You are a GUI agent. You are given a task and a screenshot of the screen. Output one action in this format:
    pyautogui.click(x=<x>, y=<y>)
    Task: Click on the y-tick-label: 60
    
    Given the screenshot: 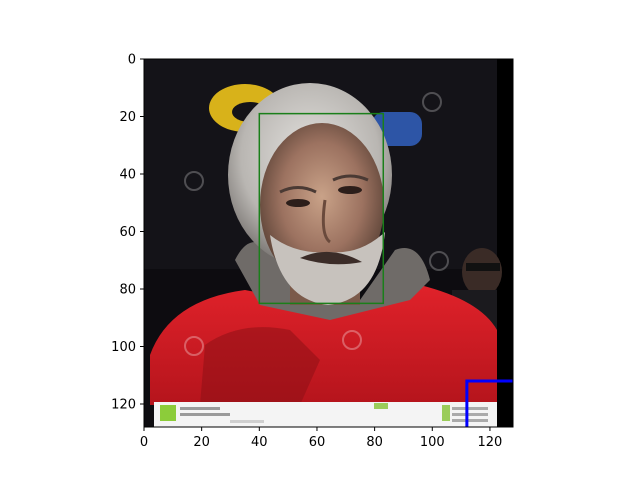 What is the action you would take?
    pyautogui.click(x=127, y=232)
    